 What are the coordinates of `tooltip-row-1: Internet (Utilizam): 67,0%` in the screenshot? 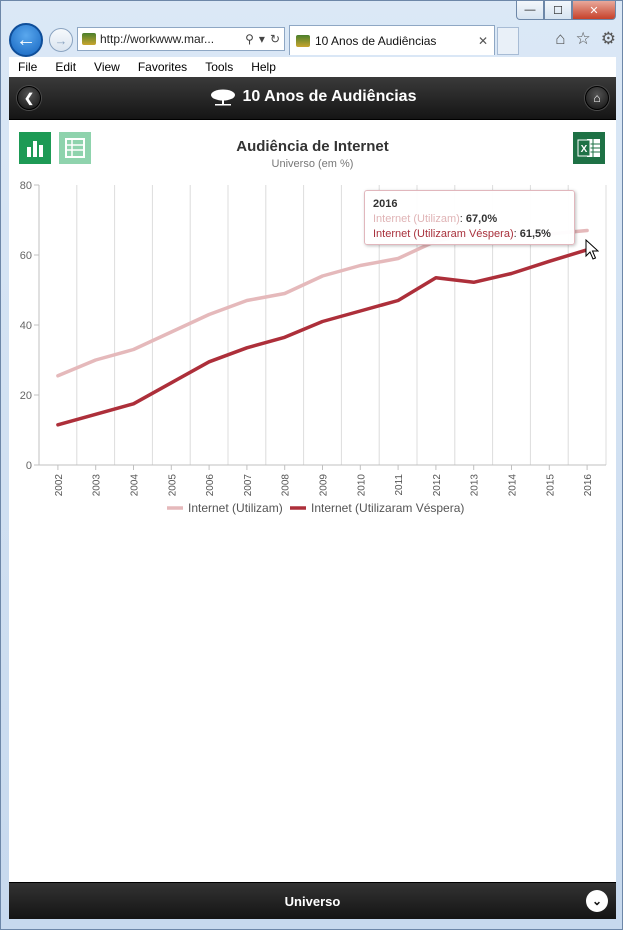 It's located at (435, 219).